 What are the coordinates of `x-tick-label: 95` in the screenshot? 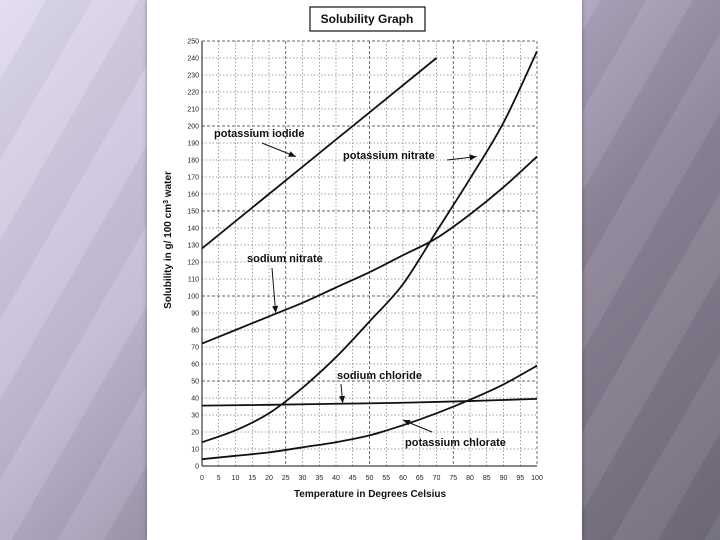 It's located at (520, 478).